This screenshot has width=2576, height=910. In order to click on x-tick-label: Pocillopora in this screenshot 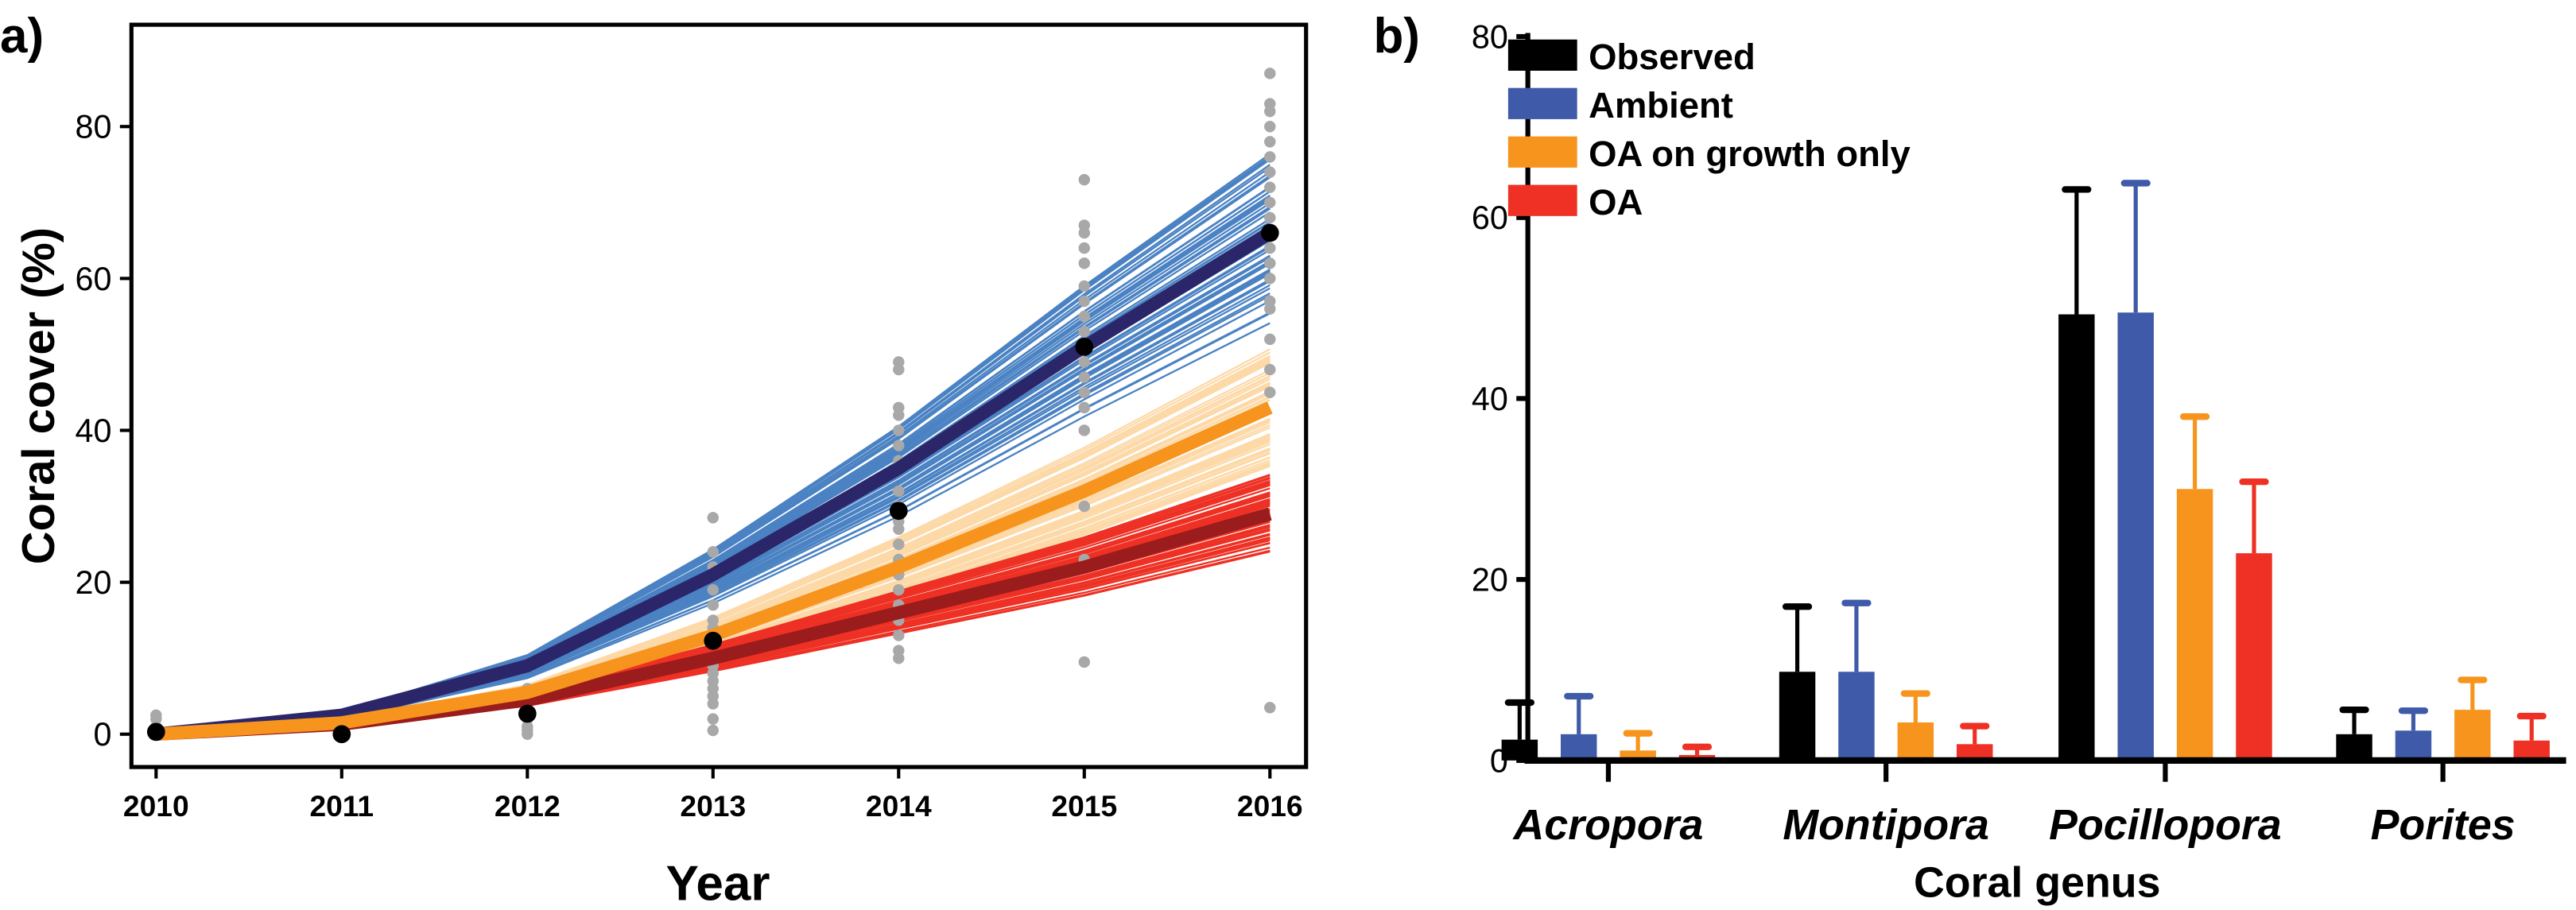, I will do `click(2166, 825)`.